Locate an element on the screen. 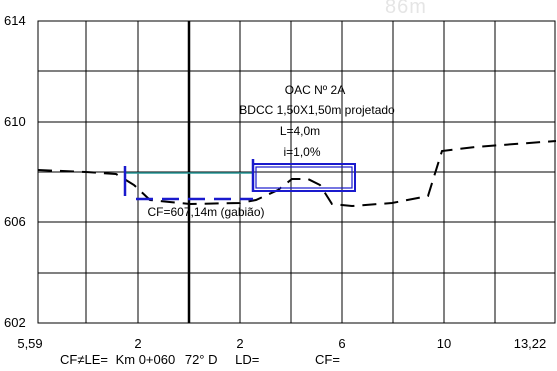  culvert-box is located at coordinates (304, 177).